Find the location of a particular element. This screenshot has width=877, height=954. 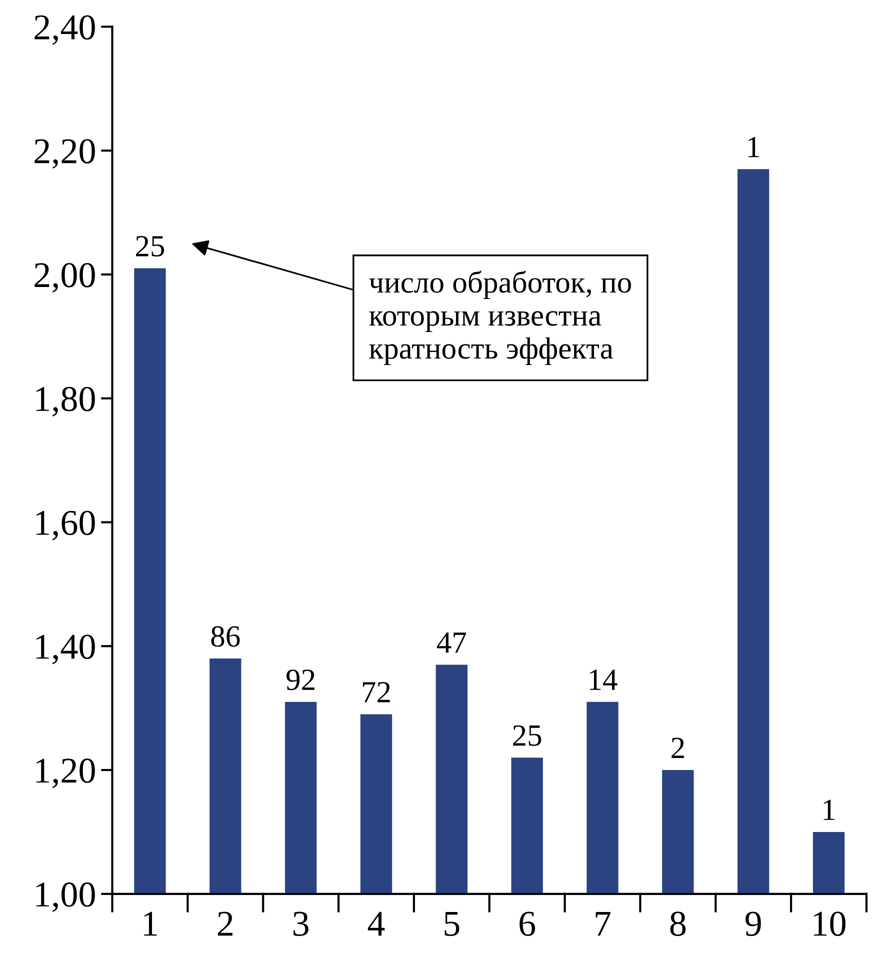

x-tick-label: 10 is located at coordinates (830, 924).